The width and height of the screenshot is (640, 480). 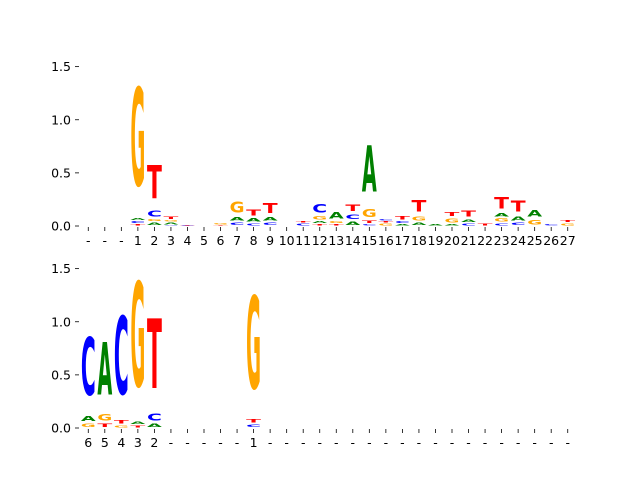 What do you see at coordinates (254, 240) in the screenshot?
I see `x-tick-label: 8` at bounding box center [254, 240].